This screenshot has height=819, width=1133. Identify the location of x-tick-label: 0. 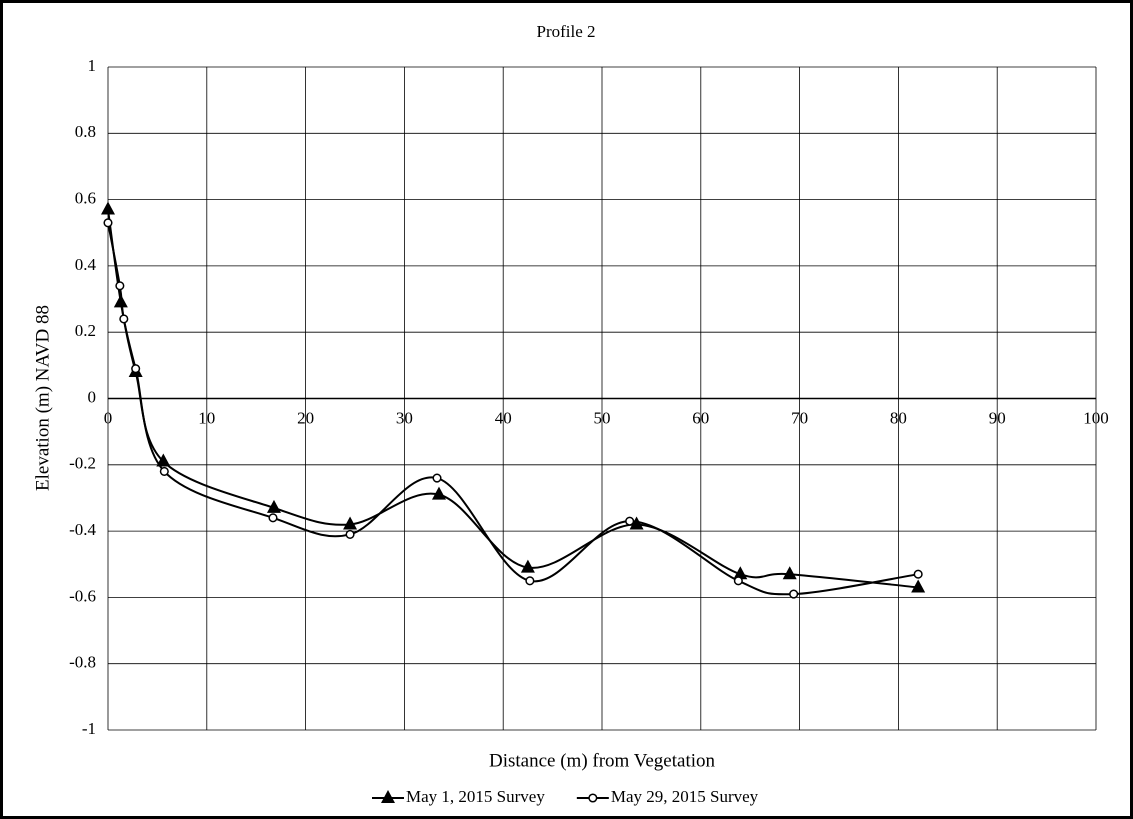
(108, 417).